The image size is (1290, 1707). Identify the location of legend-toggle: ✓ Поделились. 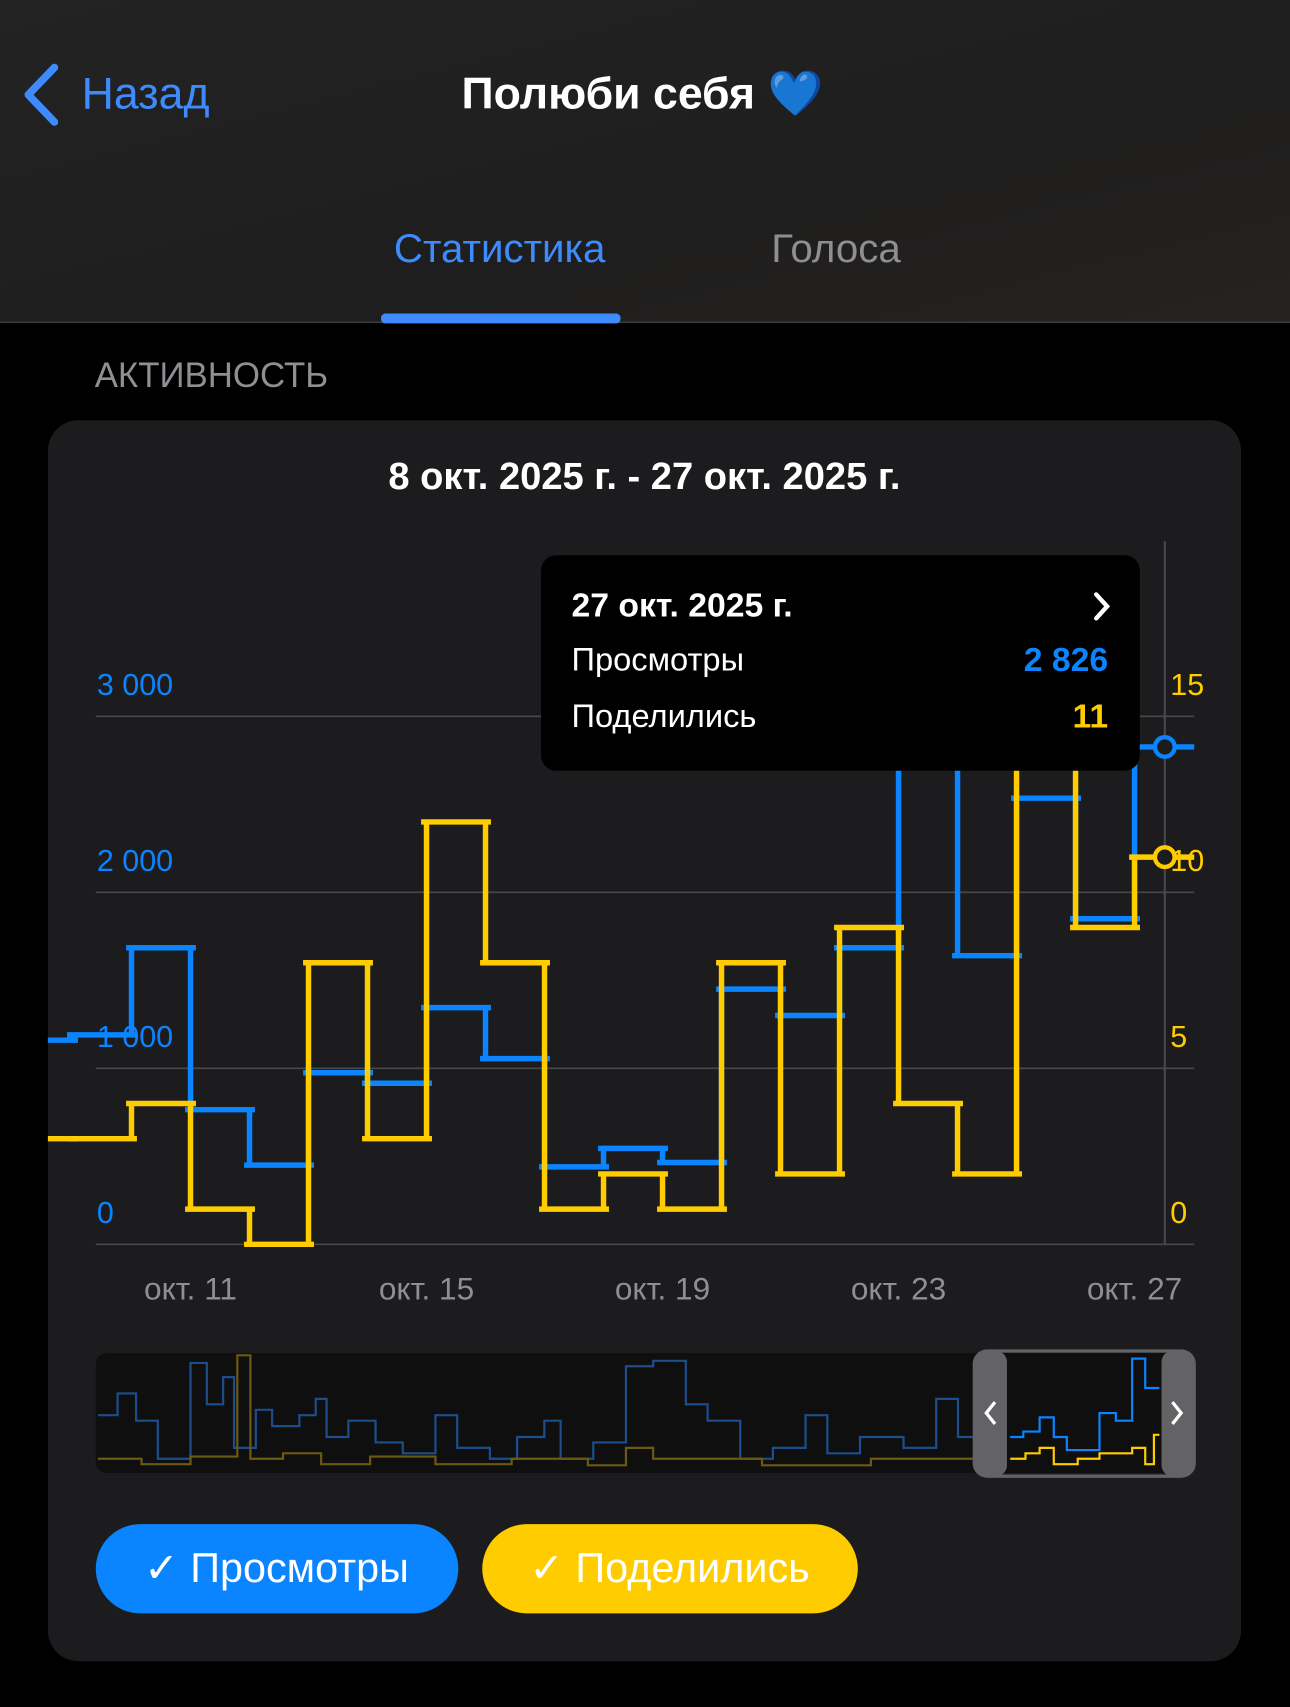
(670, 1569).